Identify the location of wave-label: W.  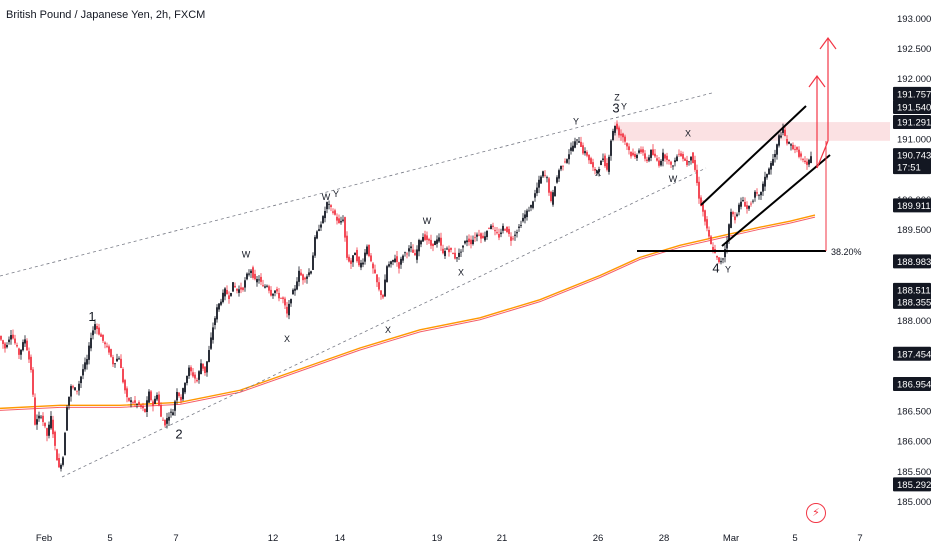
(427, 221).